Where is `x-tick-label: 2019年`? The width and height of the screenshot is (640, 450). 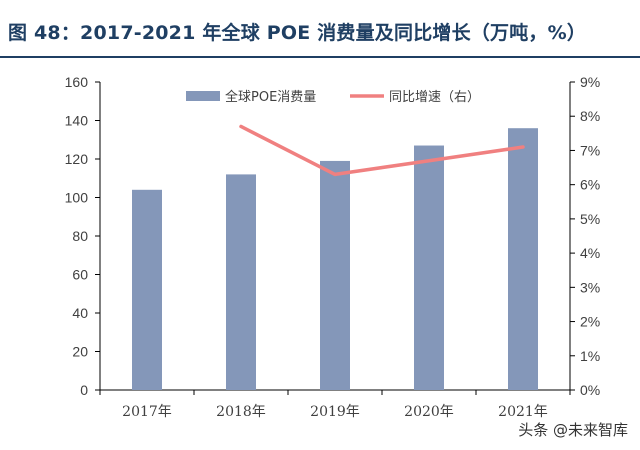 x-tick-label: 2019年 is located at coordinates (335, 412).